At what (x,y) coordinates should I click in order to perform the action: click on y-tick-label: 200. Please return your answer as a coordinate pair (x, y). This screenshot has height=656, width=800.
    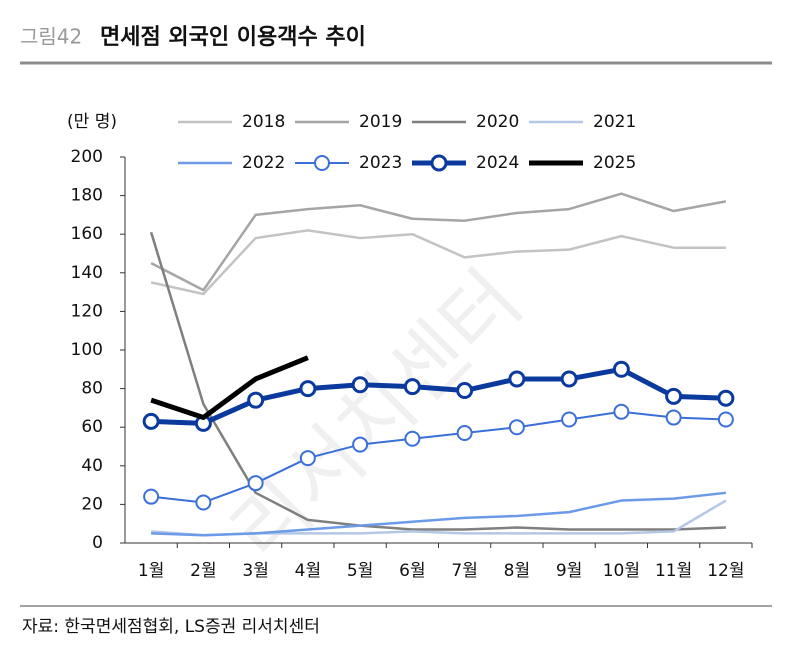
    Looking at the image, I should click on (87, 157).